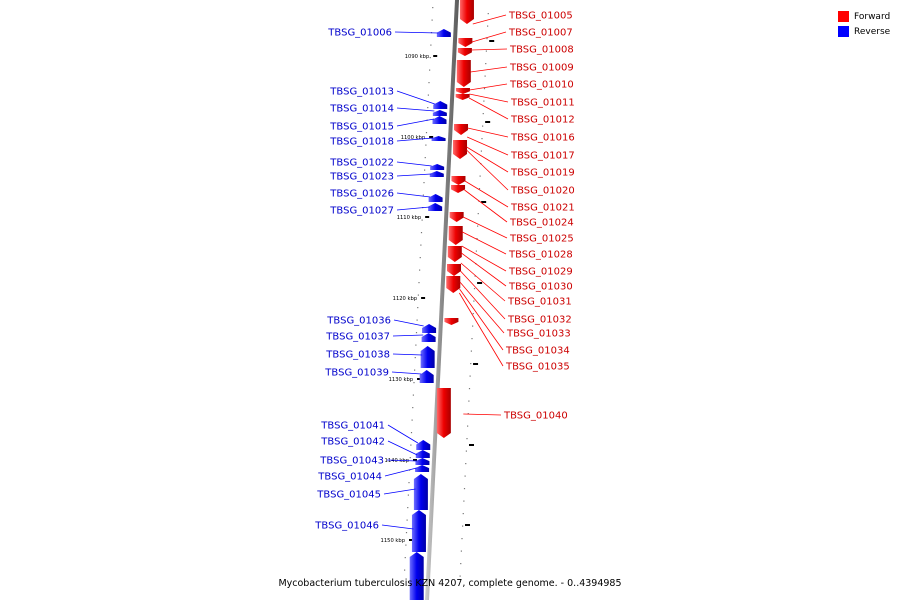 Image resolution: width=900 pixels, height=600 pixels. Describe the element at coordinates (539, 320) in the screenshot. I see `forward-gene-label: TBSG_01032` at that location.